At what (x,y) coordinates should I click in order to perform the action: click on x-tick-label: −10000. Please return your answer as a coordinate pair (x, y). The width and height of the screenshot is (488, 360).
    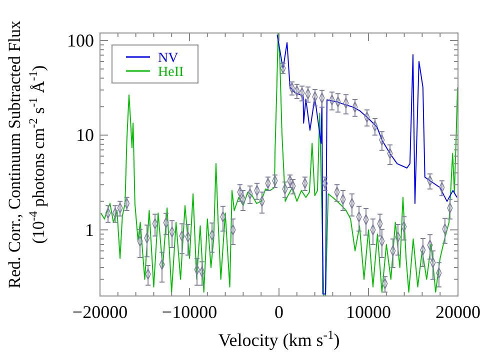
    Looking at the image, I should click on (190, 312).